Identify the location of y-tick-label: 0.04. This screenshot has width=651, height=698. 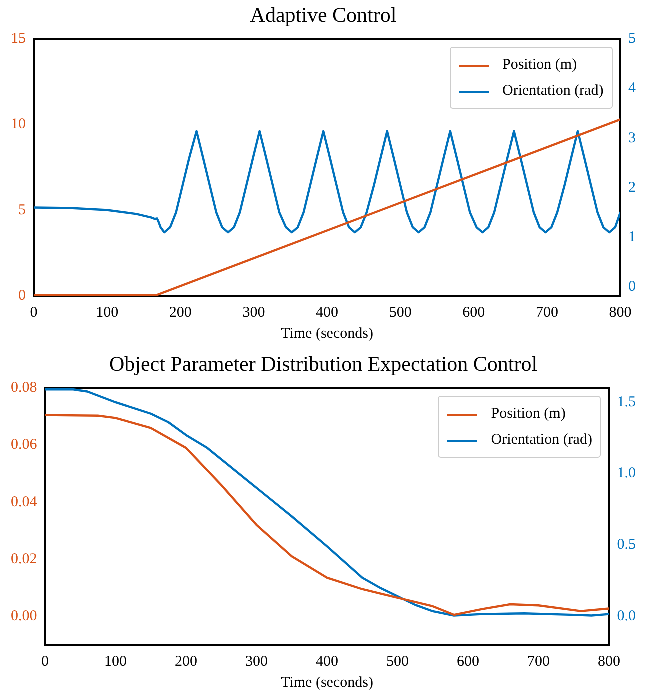
(24, 502).